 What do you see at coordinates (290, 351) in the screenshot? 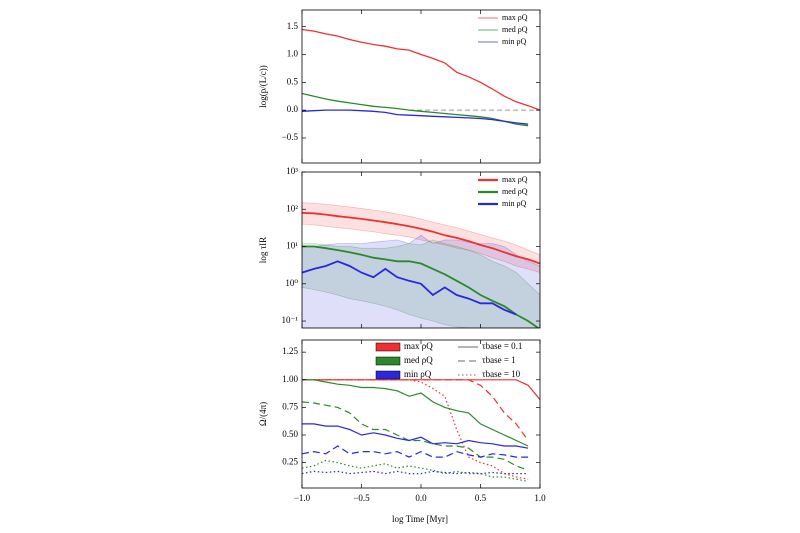
I see `y-tick-label: 1.25` at bounding box center [290, 351].